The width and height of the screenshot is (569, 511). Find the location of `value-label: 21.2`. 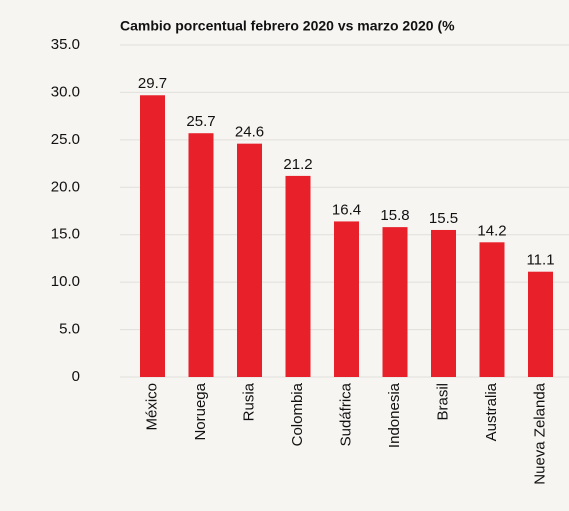

value-label: 21.2 is located at coordinates (297, 164).